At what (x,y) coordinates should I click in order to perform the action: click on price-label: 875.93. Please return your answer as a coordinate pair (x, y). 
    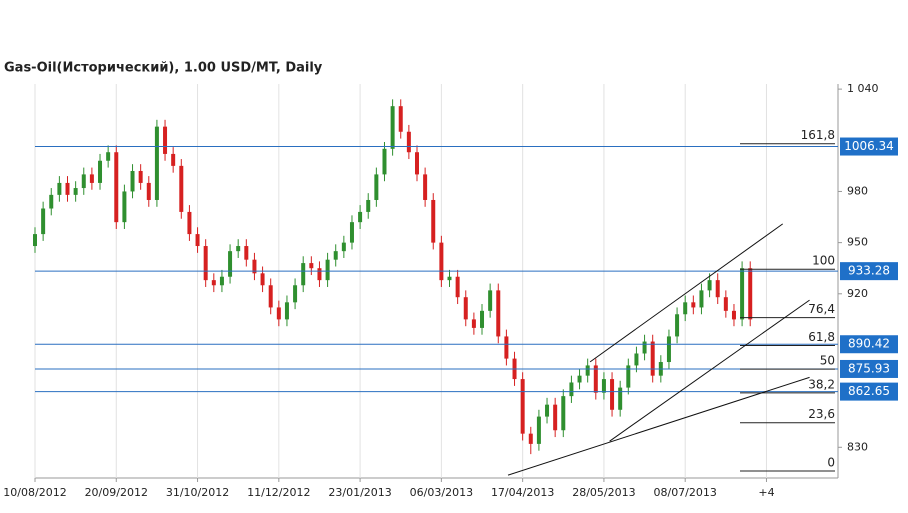
    Looking at the image, I should click on (869, 368).